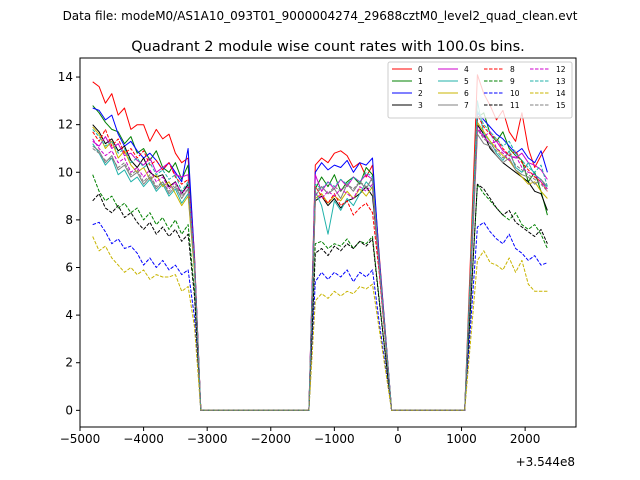 Image resolution: width=640 pixels, height=480 pixels. I want to click on legend-label-13: 13, so click(561, 81).